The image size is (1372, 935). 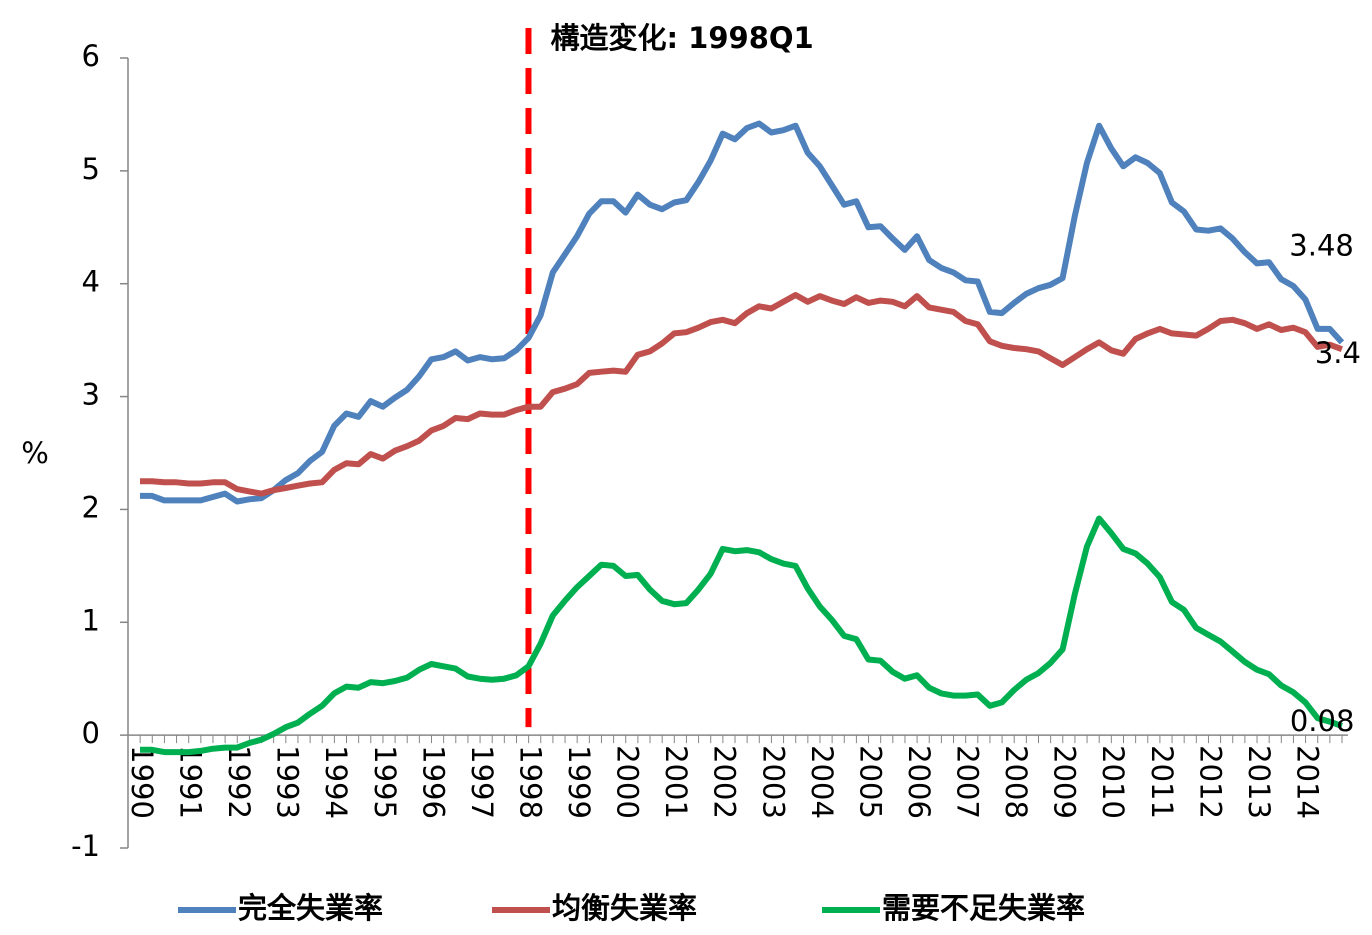 What do you see at coordinates (919, 782) in the screenshot?
I see `x-tick-label: 2006` at bounding box center [919, 782].